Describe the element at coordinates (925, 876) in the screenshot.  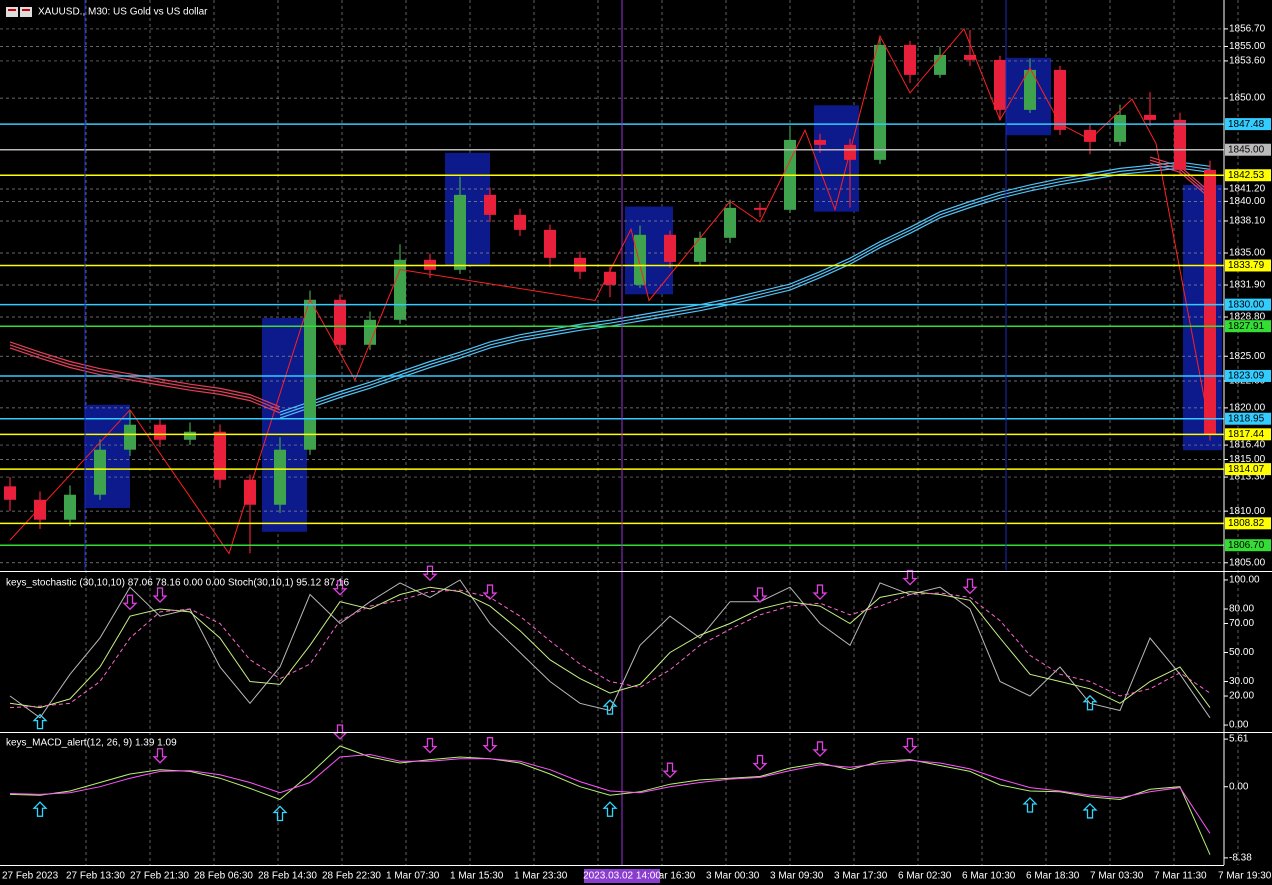
I see `x-tick-label: 6 Mar 02:30` at that location.